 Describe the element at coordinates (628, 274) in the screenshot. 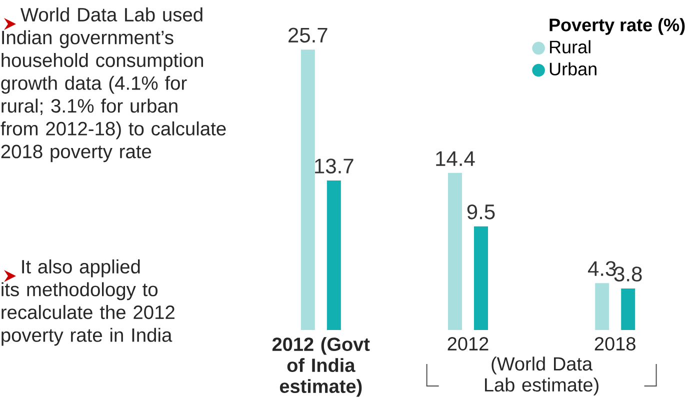

I see `data-label: 3.8` at that location.